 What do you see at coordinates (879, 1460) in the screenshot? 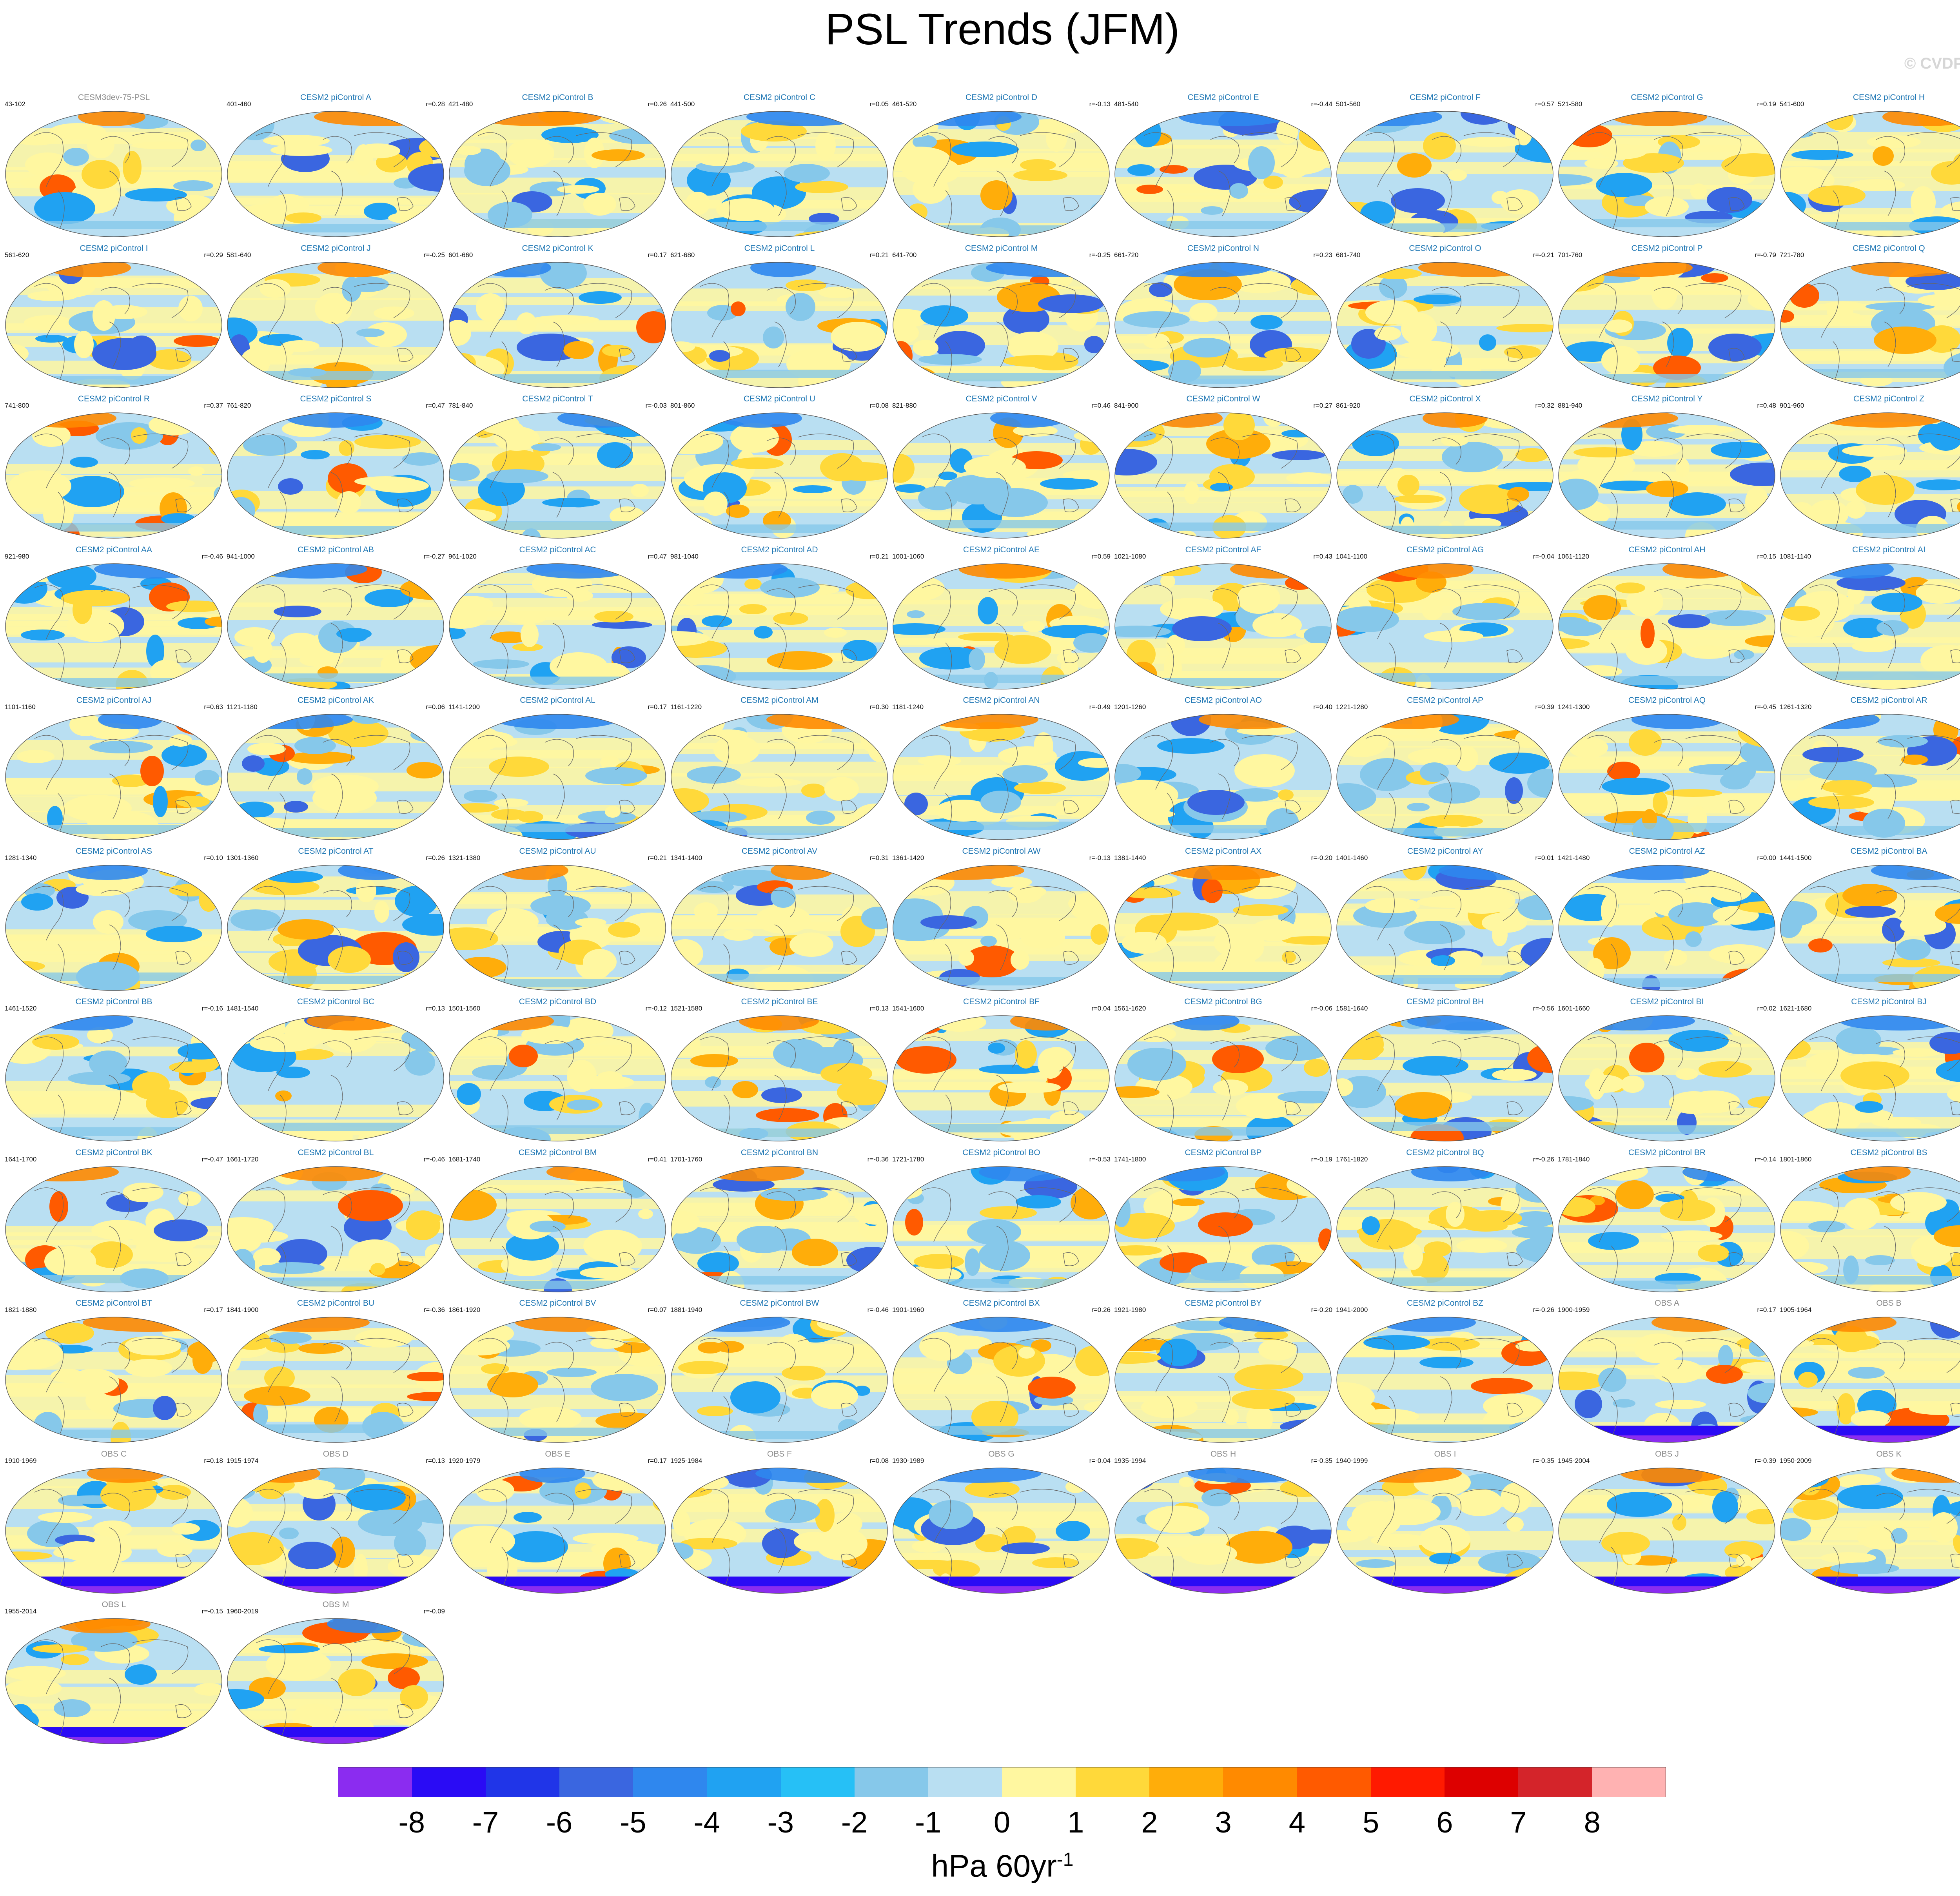
I see `panel-correlation: r=0.08` at bounding box center [879, 1460].